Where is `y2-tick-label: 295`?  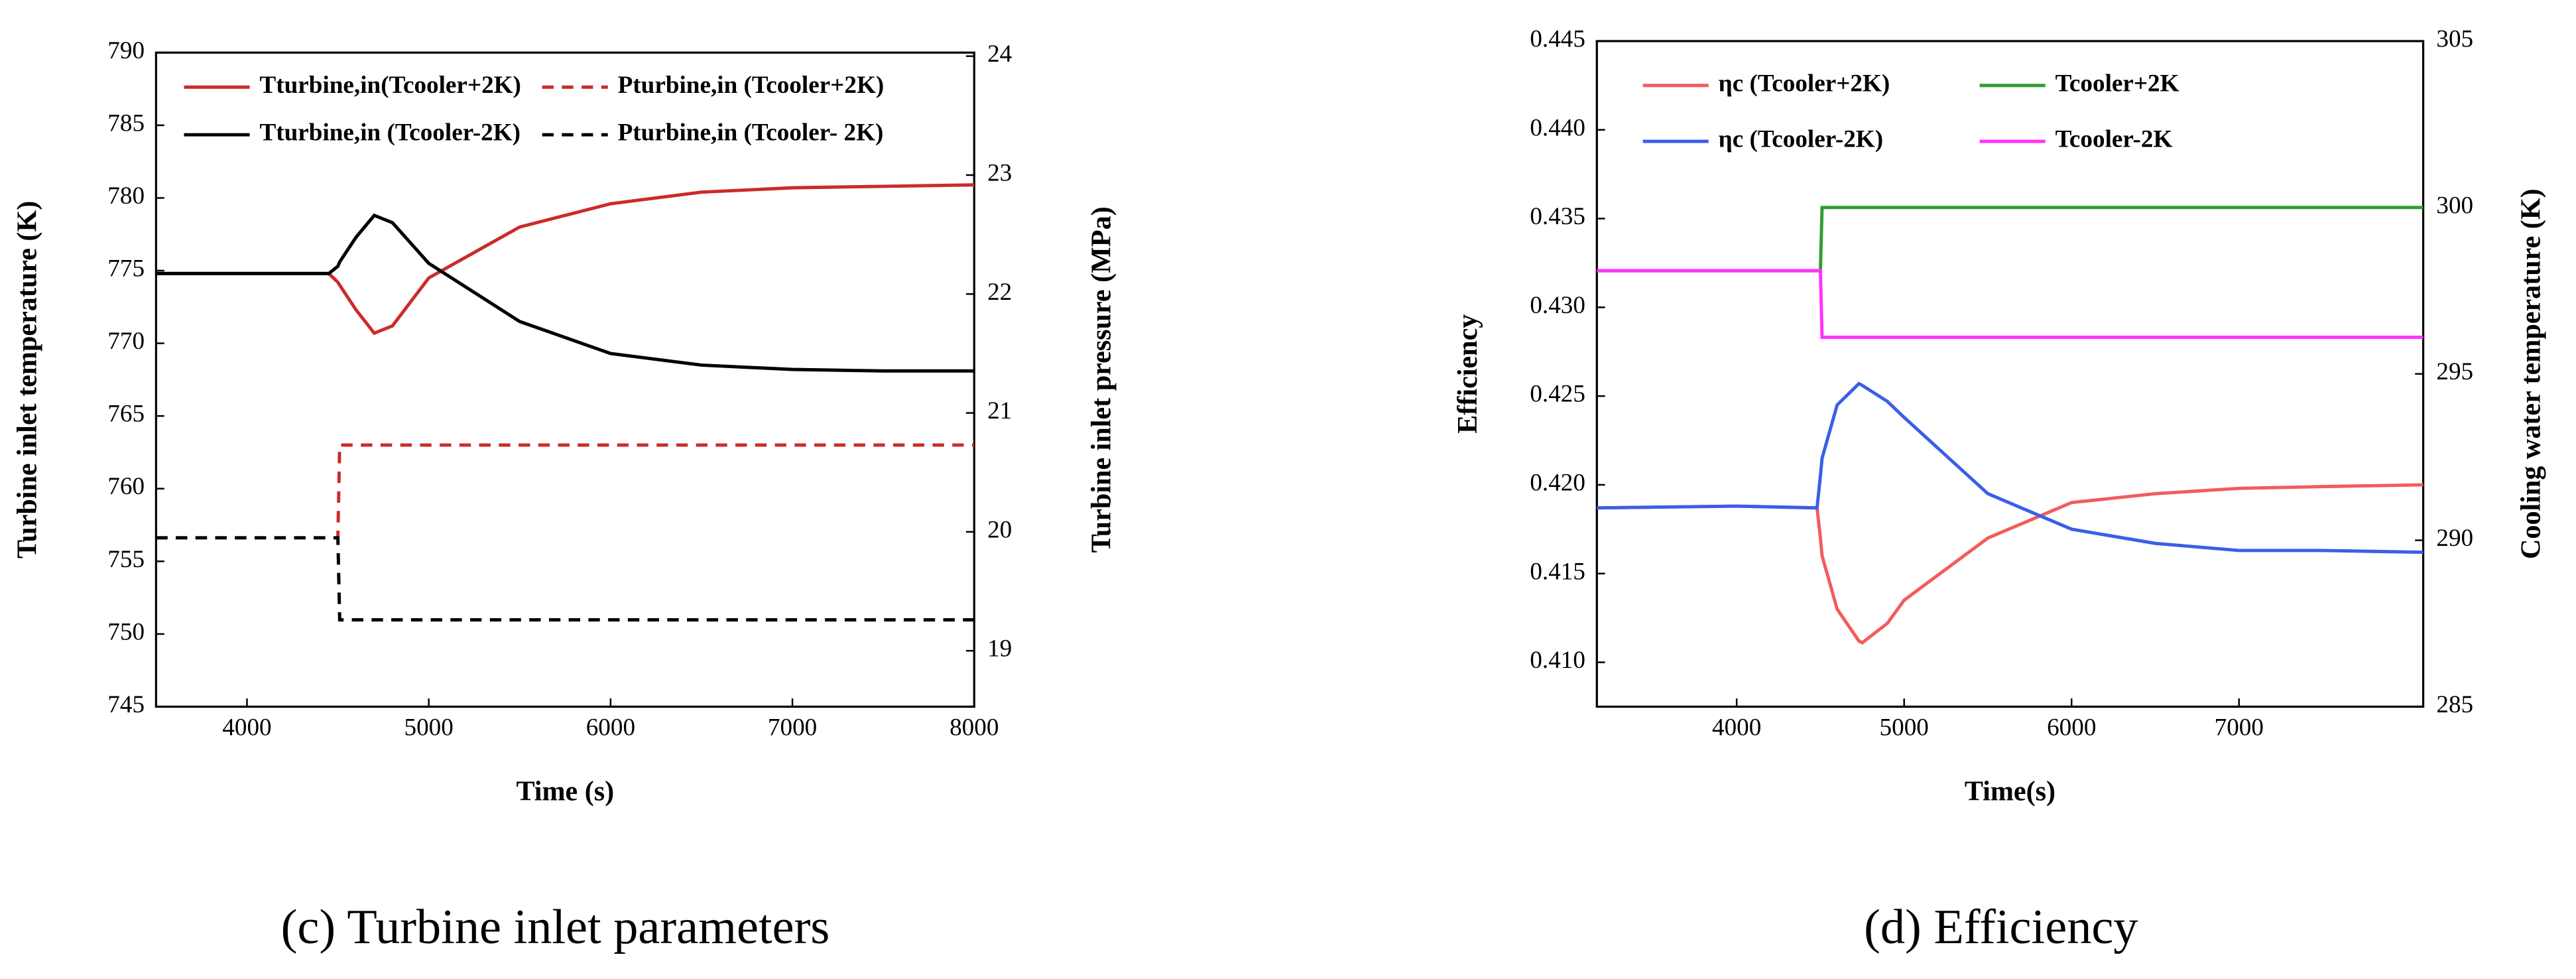 y2-tick-label: 295 is located at coordinates (2454, 371).